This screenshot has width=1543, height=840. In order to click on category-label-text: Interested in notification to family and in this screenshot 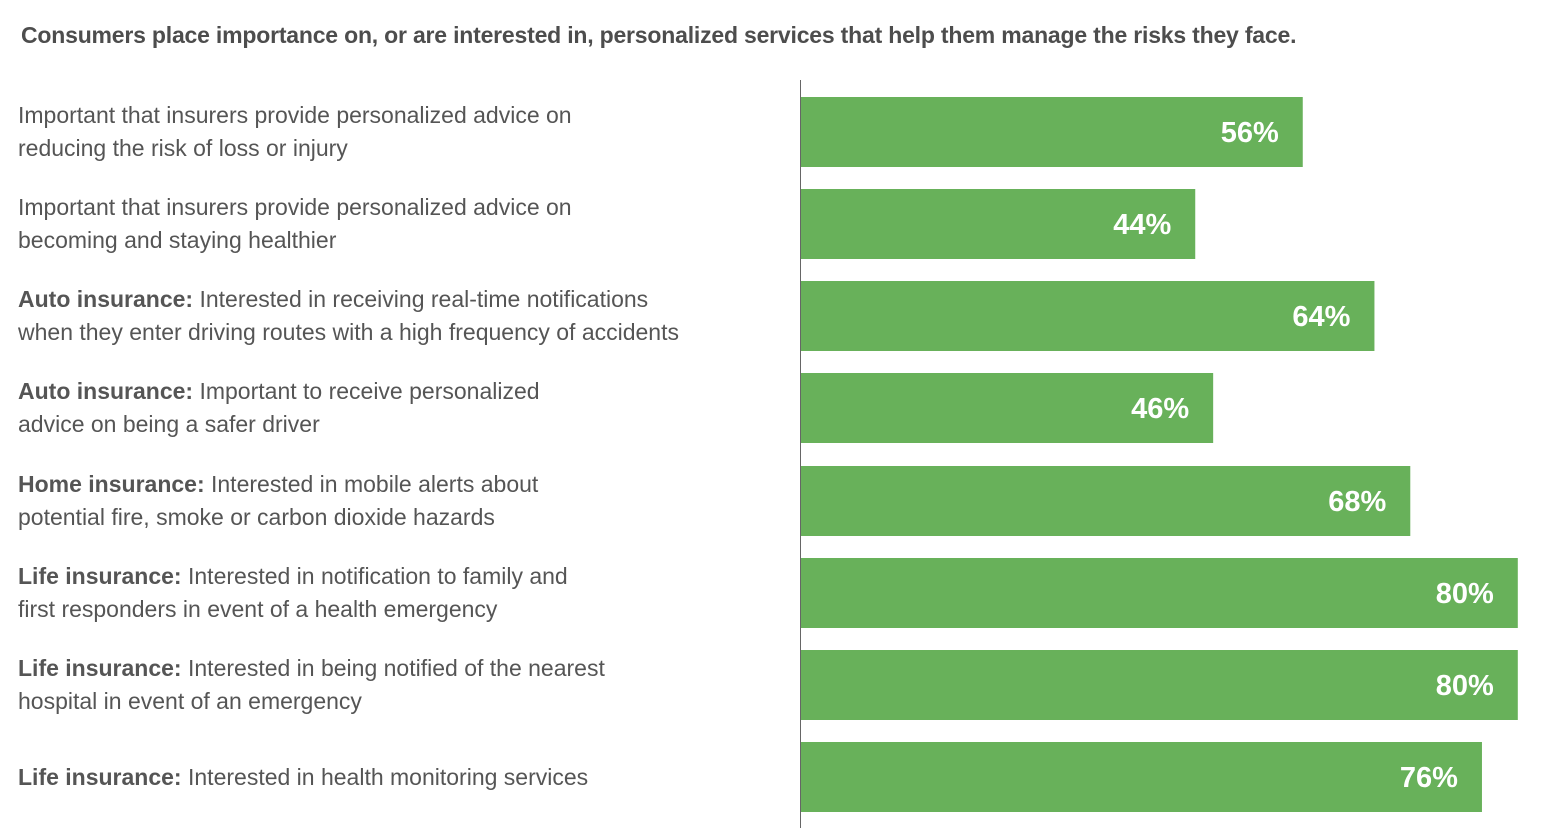, I will do `click(374, 576)`.